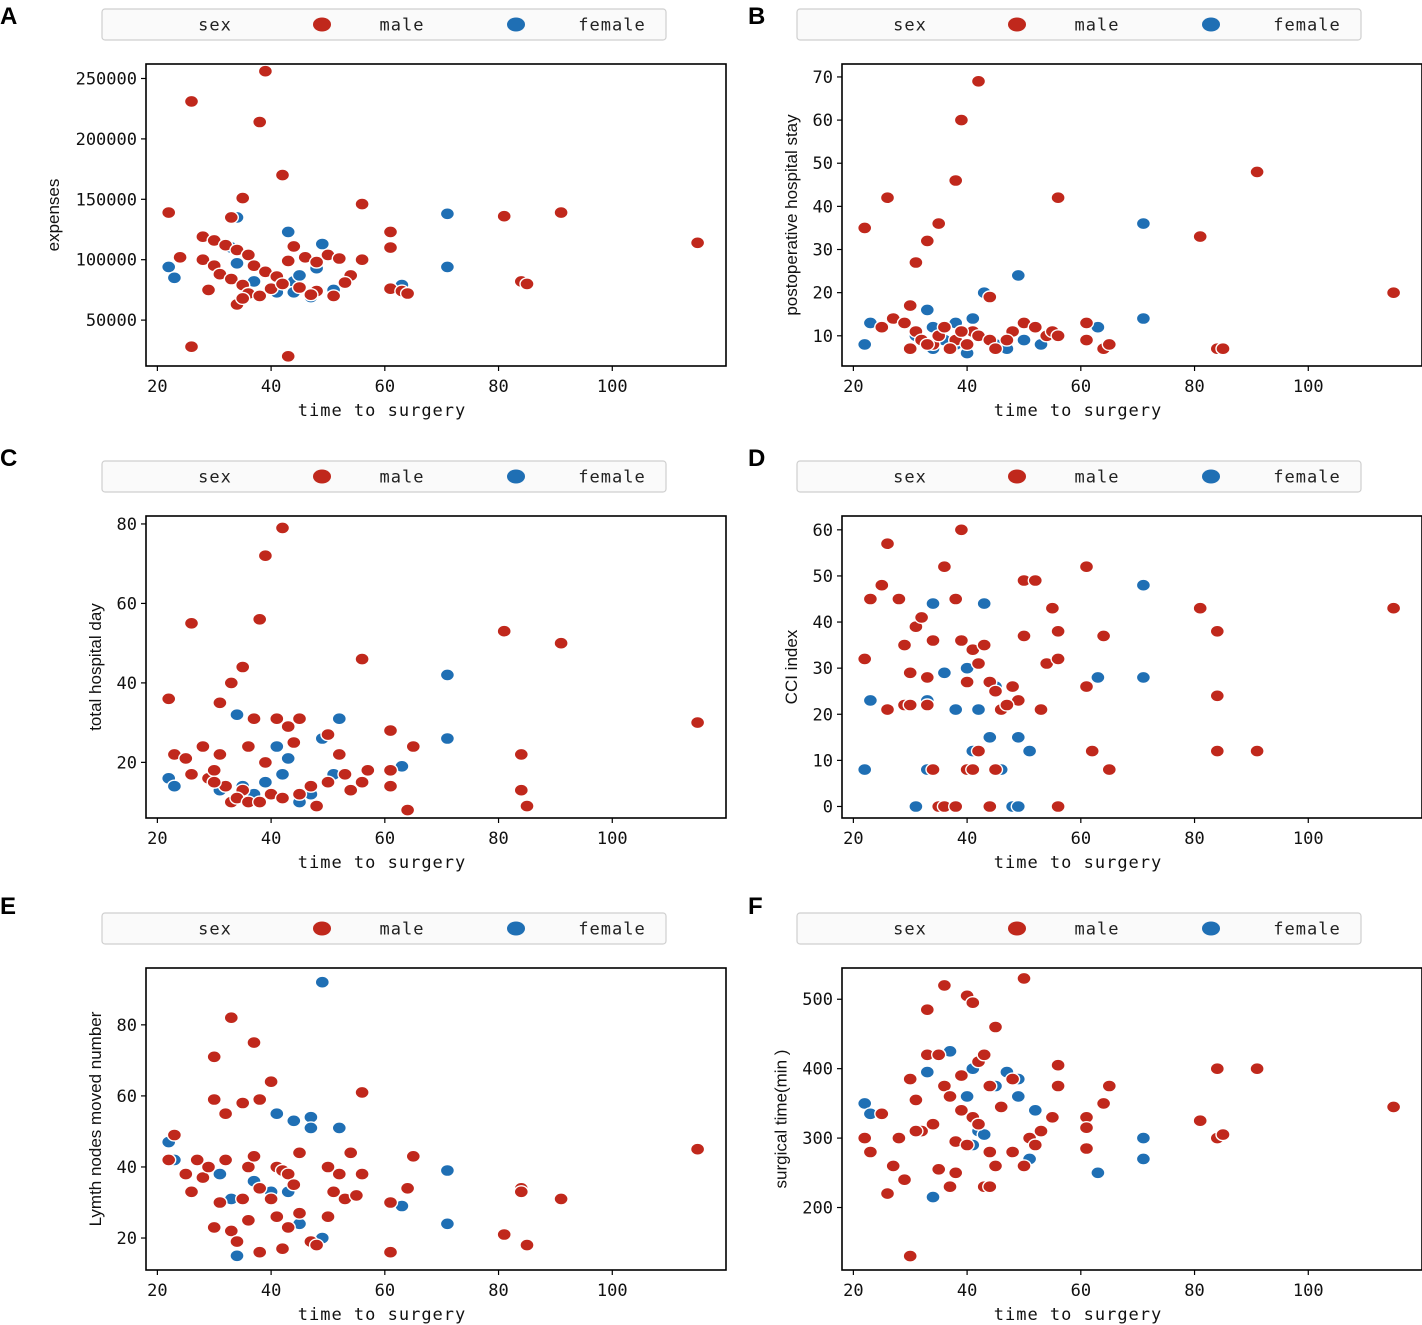 This screenshot has height=1325, width=1422. What do you see at coordinates (106, 140) in the screenshot?
I see `y-tick-label: 200000` at bounding box center [106, 140].